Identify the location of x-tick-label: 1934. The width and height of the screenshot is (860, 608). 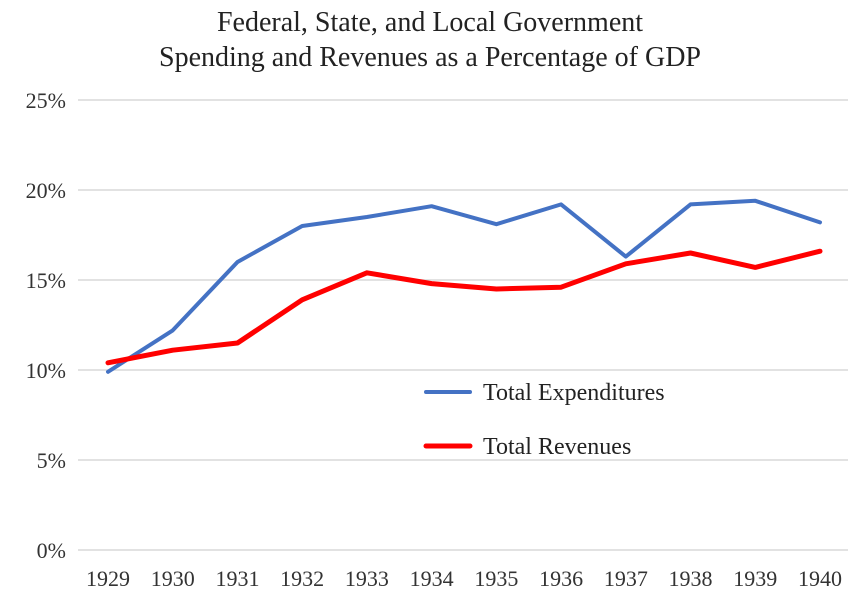
(432, 578).